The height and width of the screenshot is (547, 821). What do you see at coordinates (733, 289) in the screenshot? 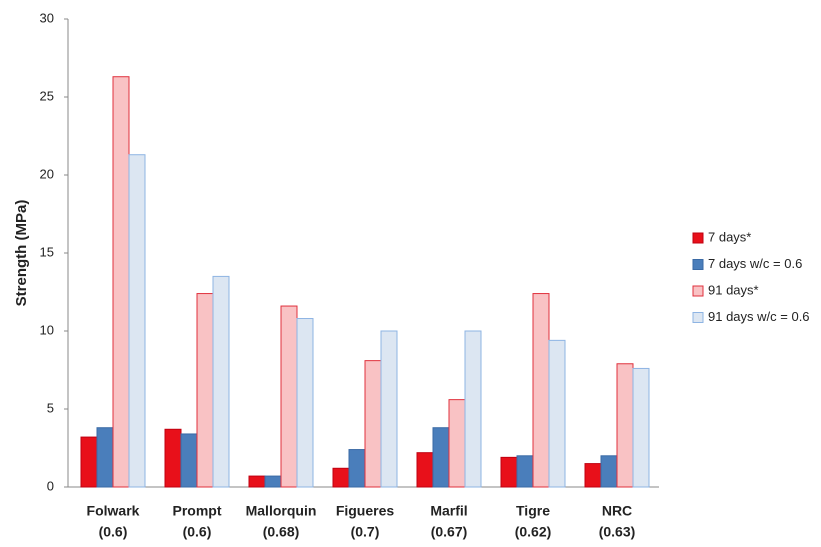
I see `legend-label: 91 days*` at bounding box center [733, 289].